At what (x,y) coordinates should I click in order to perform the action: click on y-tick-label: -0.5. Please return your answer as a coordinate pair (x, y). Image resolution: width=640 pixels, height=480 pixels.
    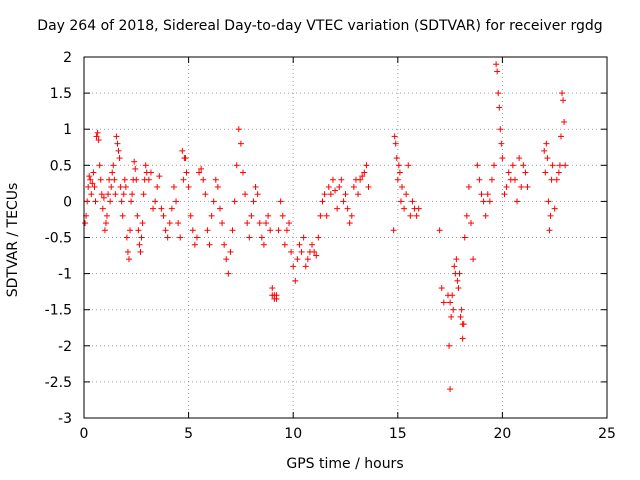
    Looking at the image, I should click on (58, 239).